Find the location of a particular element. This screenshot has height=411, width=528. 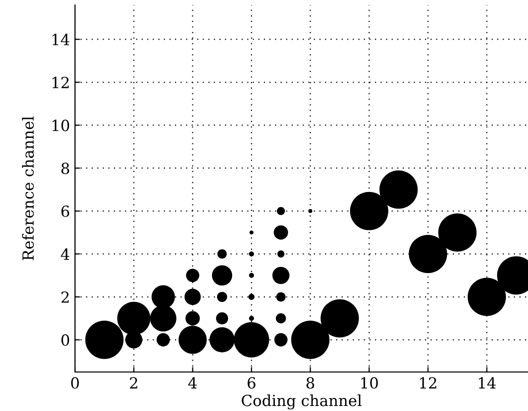

x-tick-label: 0 is located at coordinates (75, 383).